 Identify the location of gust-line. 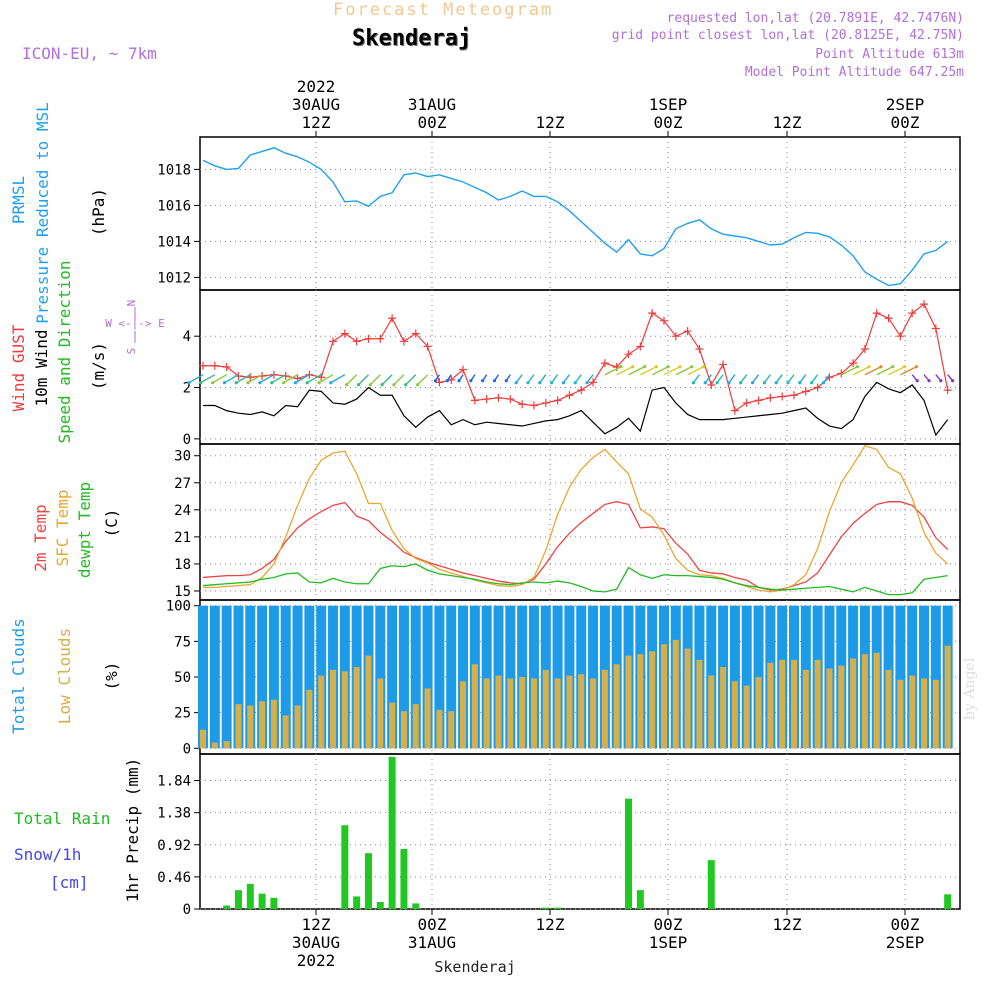
(576, 357).